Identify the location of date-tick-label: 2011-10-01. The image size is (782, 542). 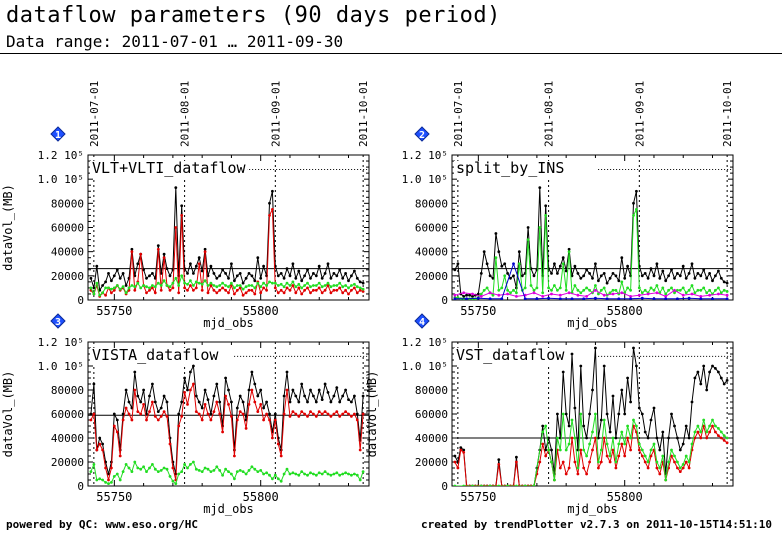
(363, 114).